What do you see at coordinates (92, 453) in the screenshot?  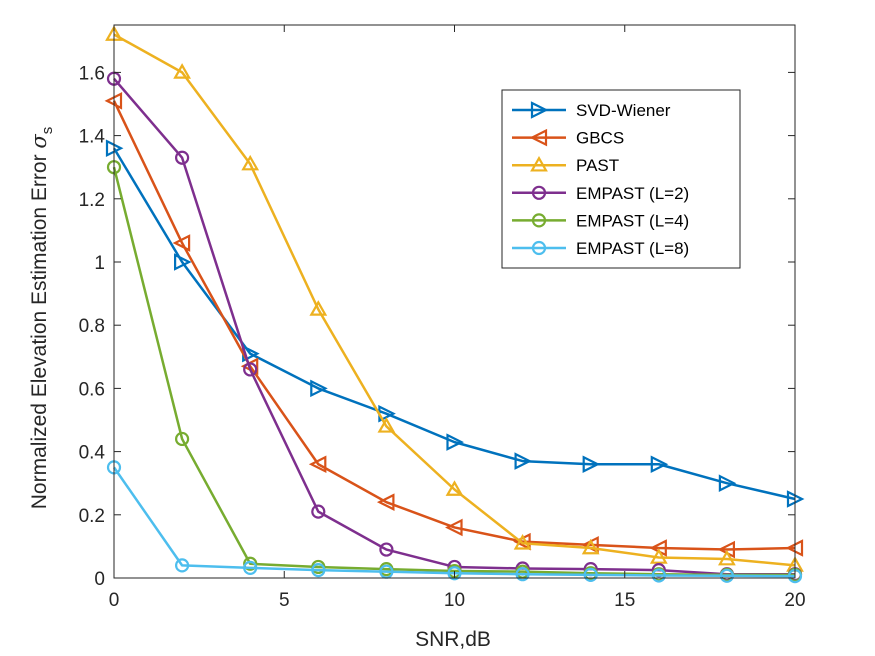 I see `y-tick-label: 0.4` at bounding box center [92, 453].